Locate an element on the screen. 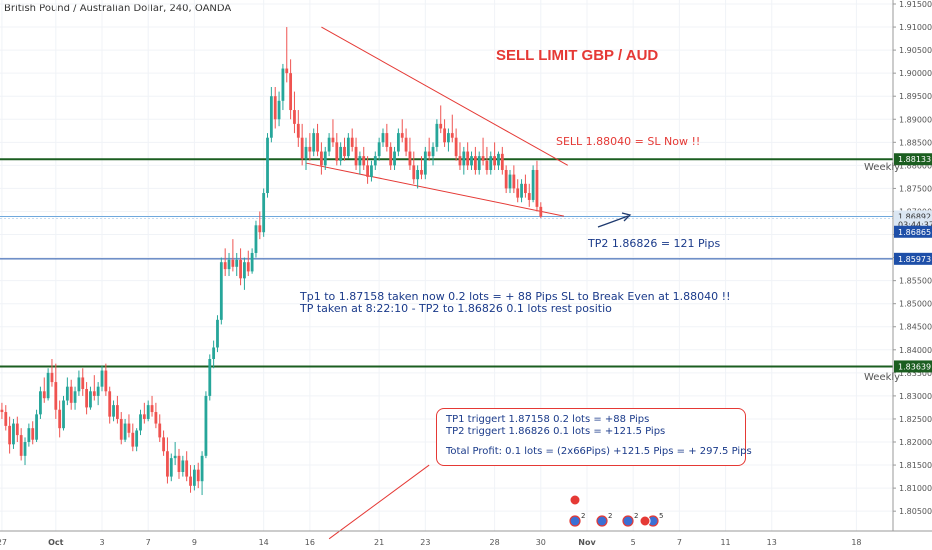 This screenshot has height=550, width=932. event-badge: 5 is located at coordinates (655, 519).